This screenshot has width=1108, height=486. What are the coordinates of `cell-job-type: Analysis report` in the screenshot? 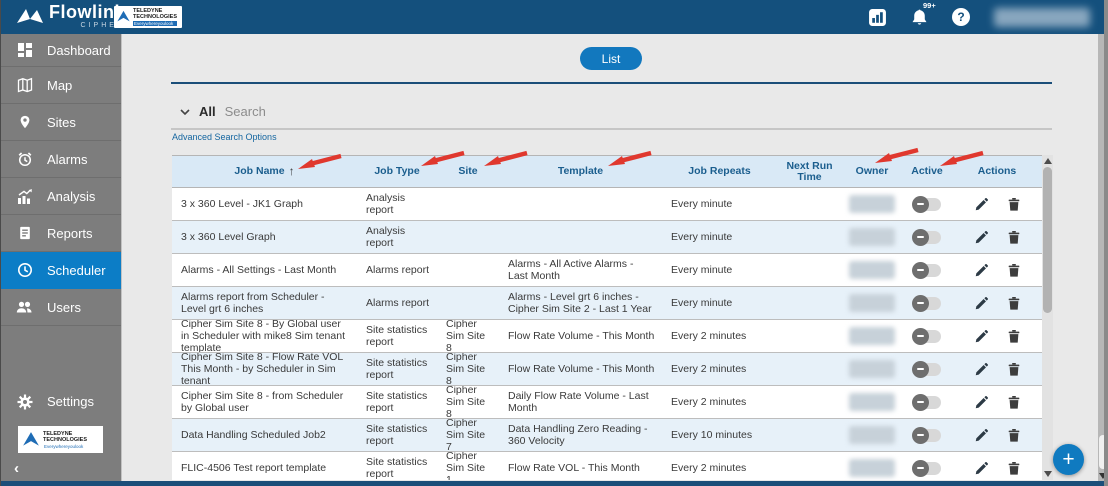 It's located at (386, 237).